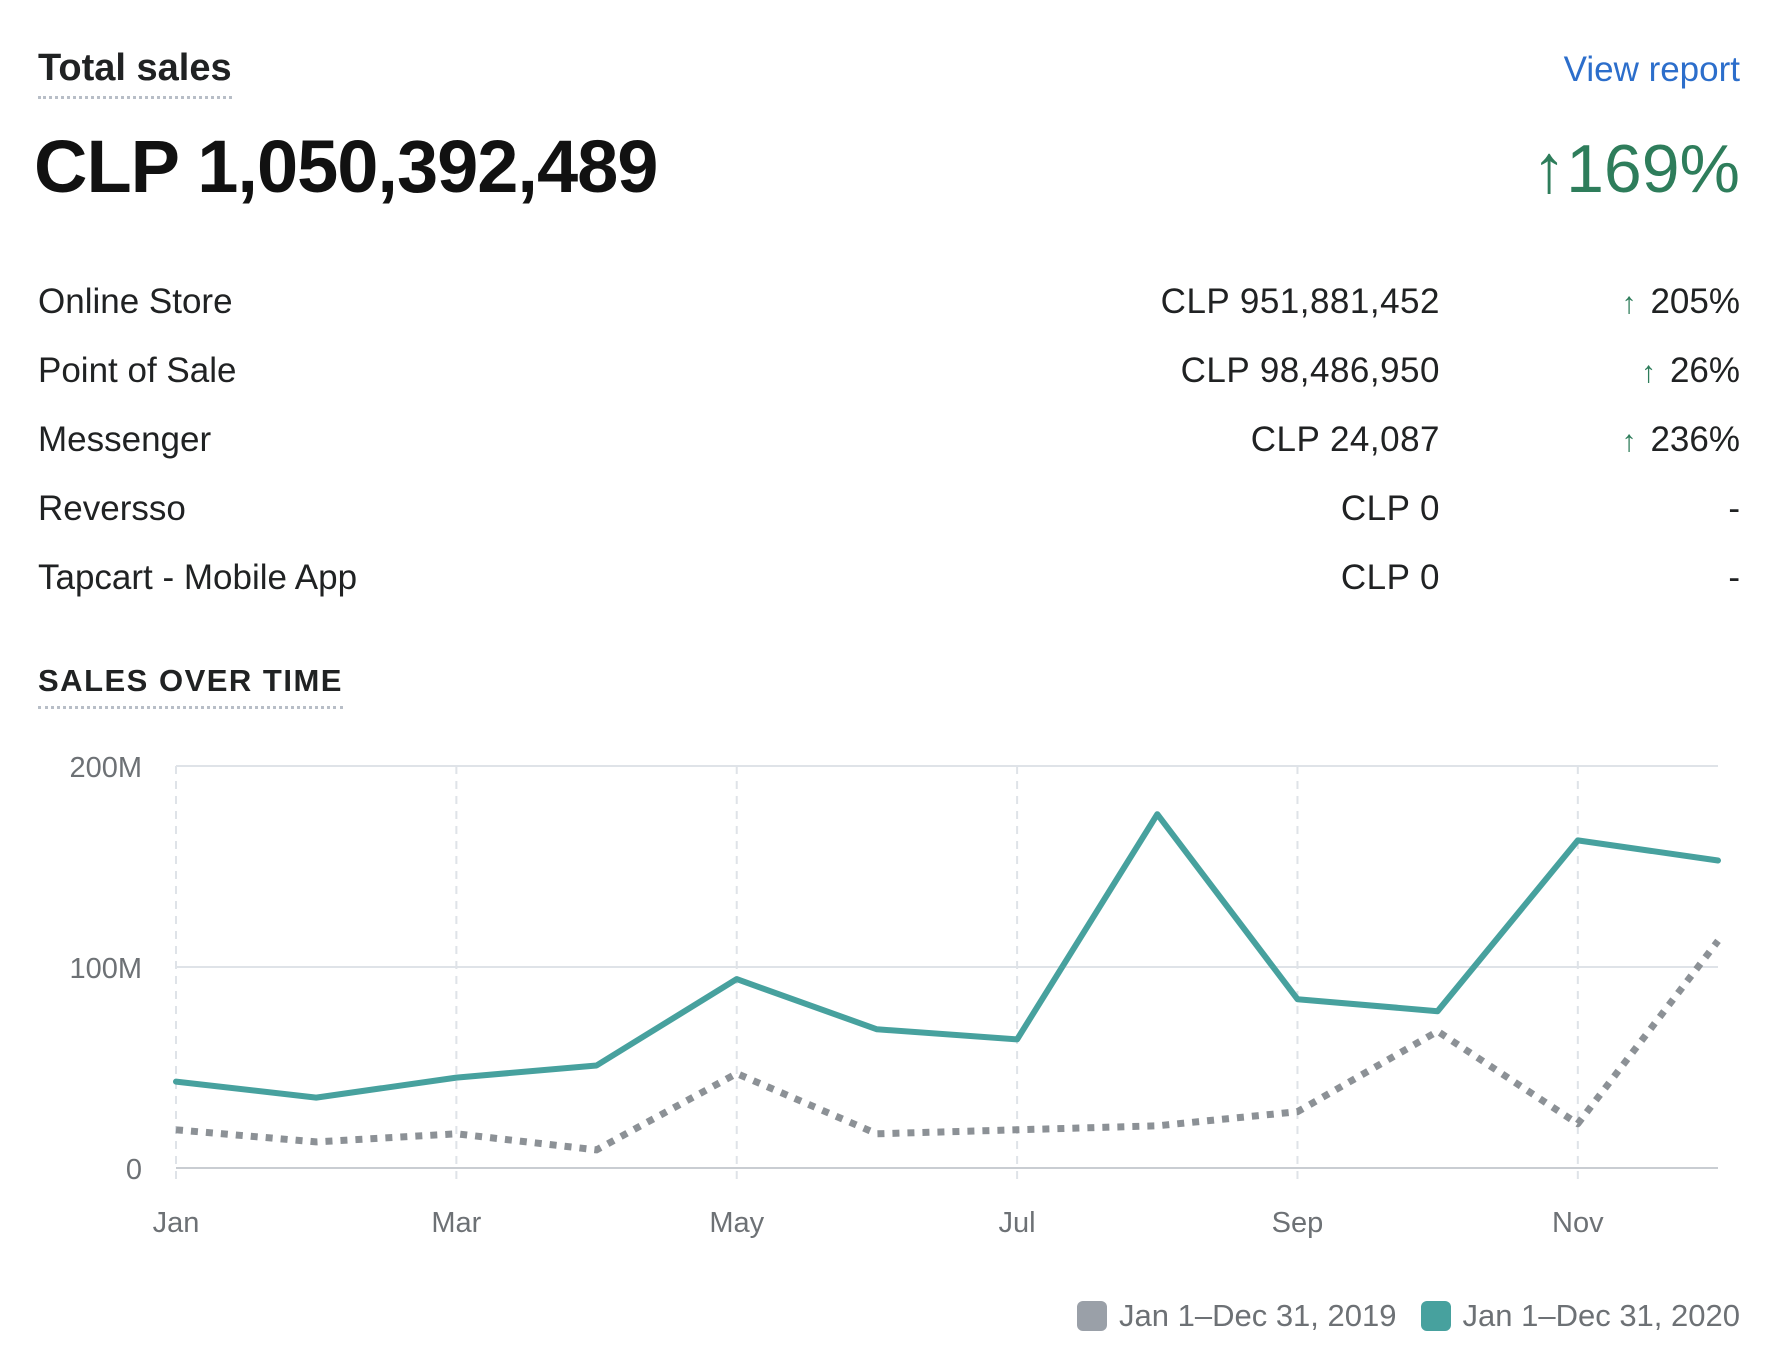  I want to click on channel-row: Messenger CLP 24,087 ↑ 236%, so click(889, 452).